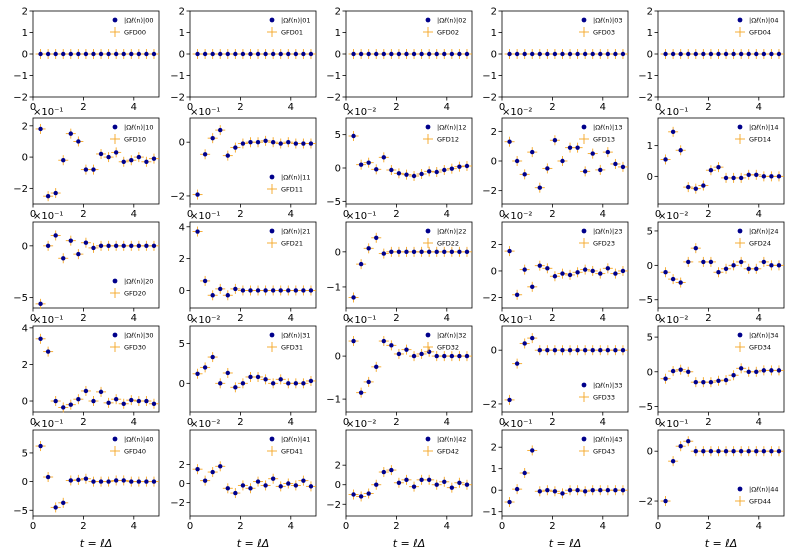 The image size is (797, 558). Describe the element at coordinates (86, 163) in the screenshot. I see `subplot-10: −2 0 2 0 2 4 ×10⁻¹ |Ωℓ(n)|10 GFD10` at that location.